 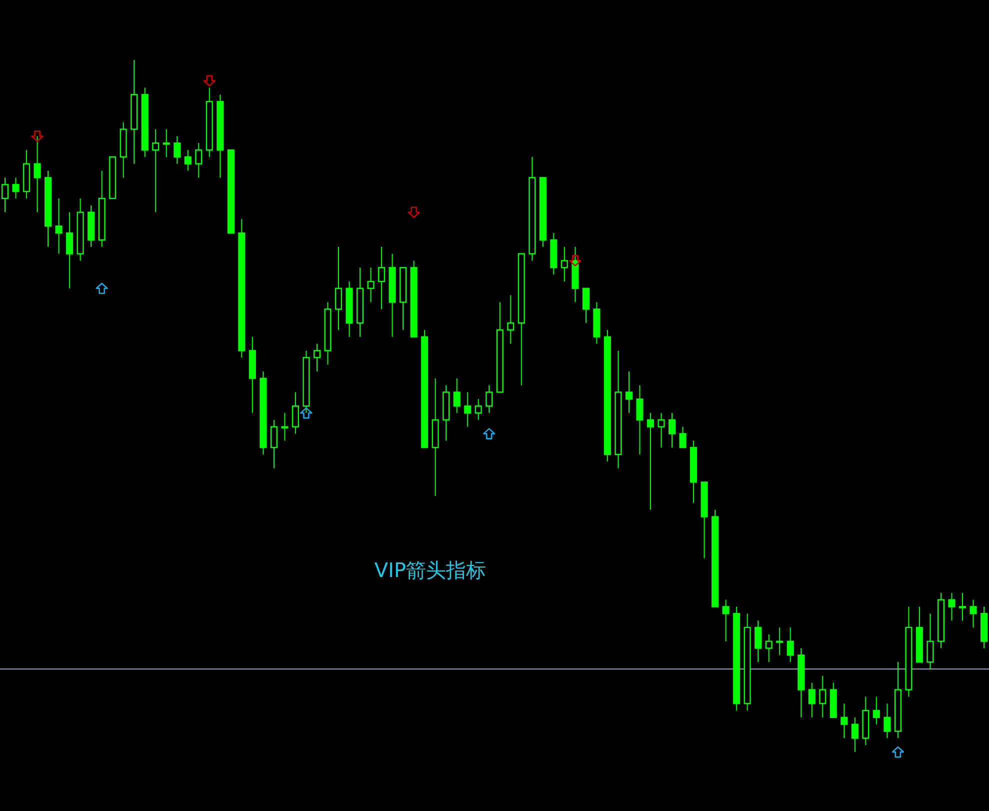 What do you see at coordinates (430, 570) in the screenshot?
I see `annotation: VIP箭头指标` at bounding box center [430, 570].